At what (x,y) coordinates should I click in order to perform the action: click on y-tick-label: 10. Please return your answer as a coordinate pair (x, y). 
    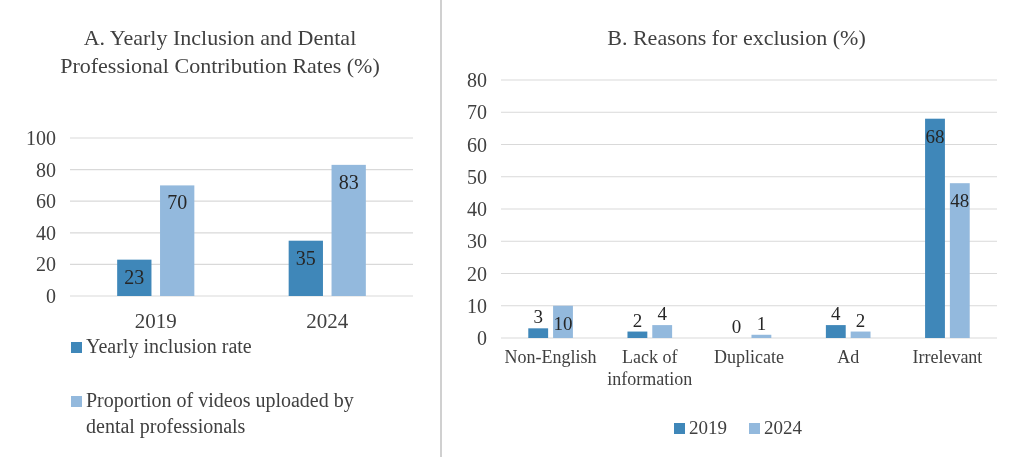
    Looking at the image, I should click on (477, 305).